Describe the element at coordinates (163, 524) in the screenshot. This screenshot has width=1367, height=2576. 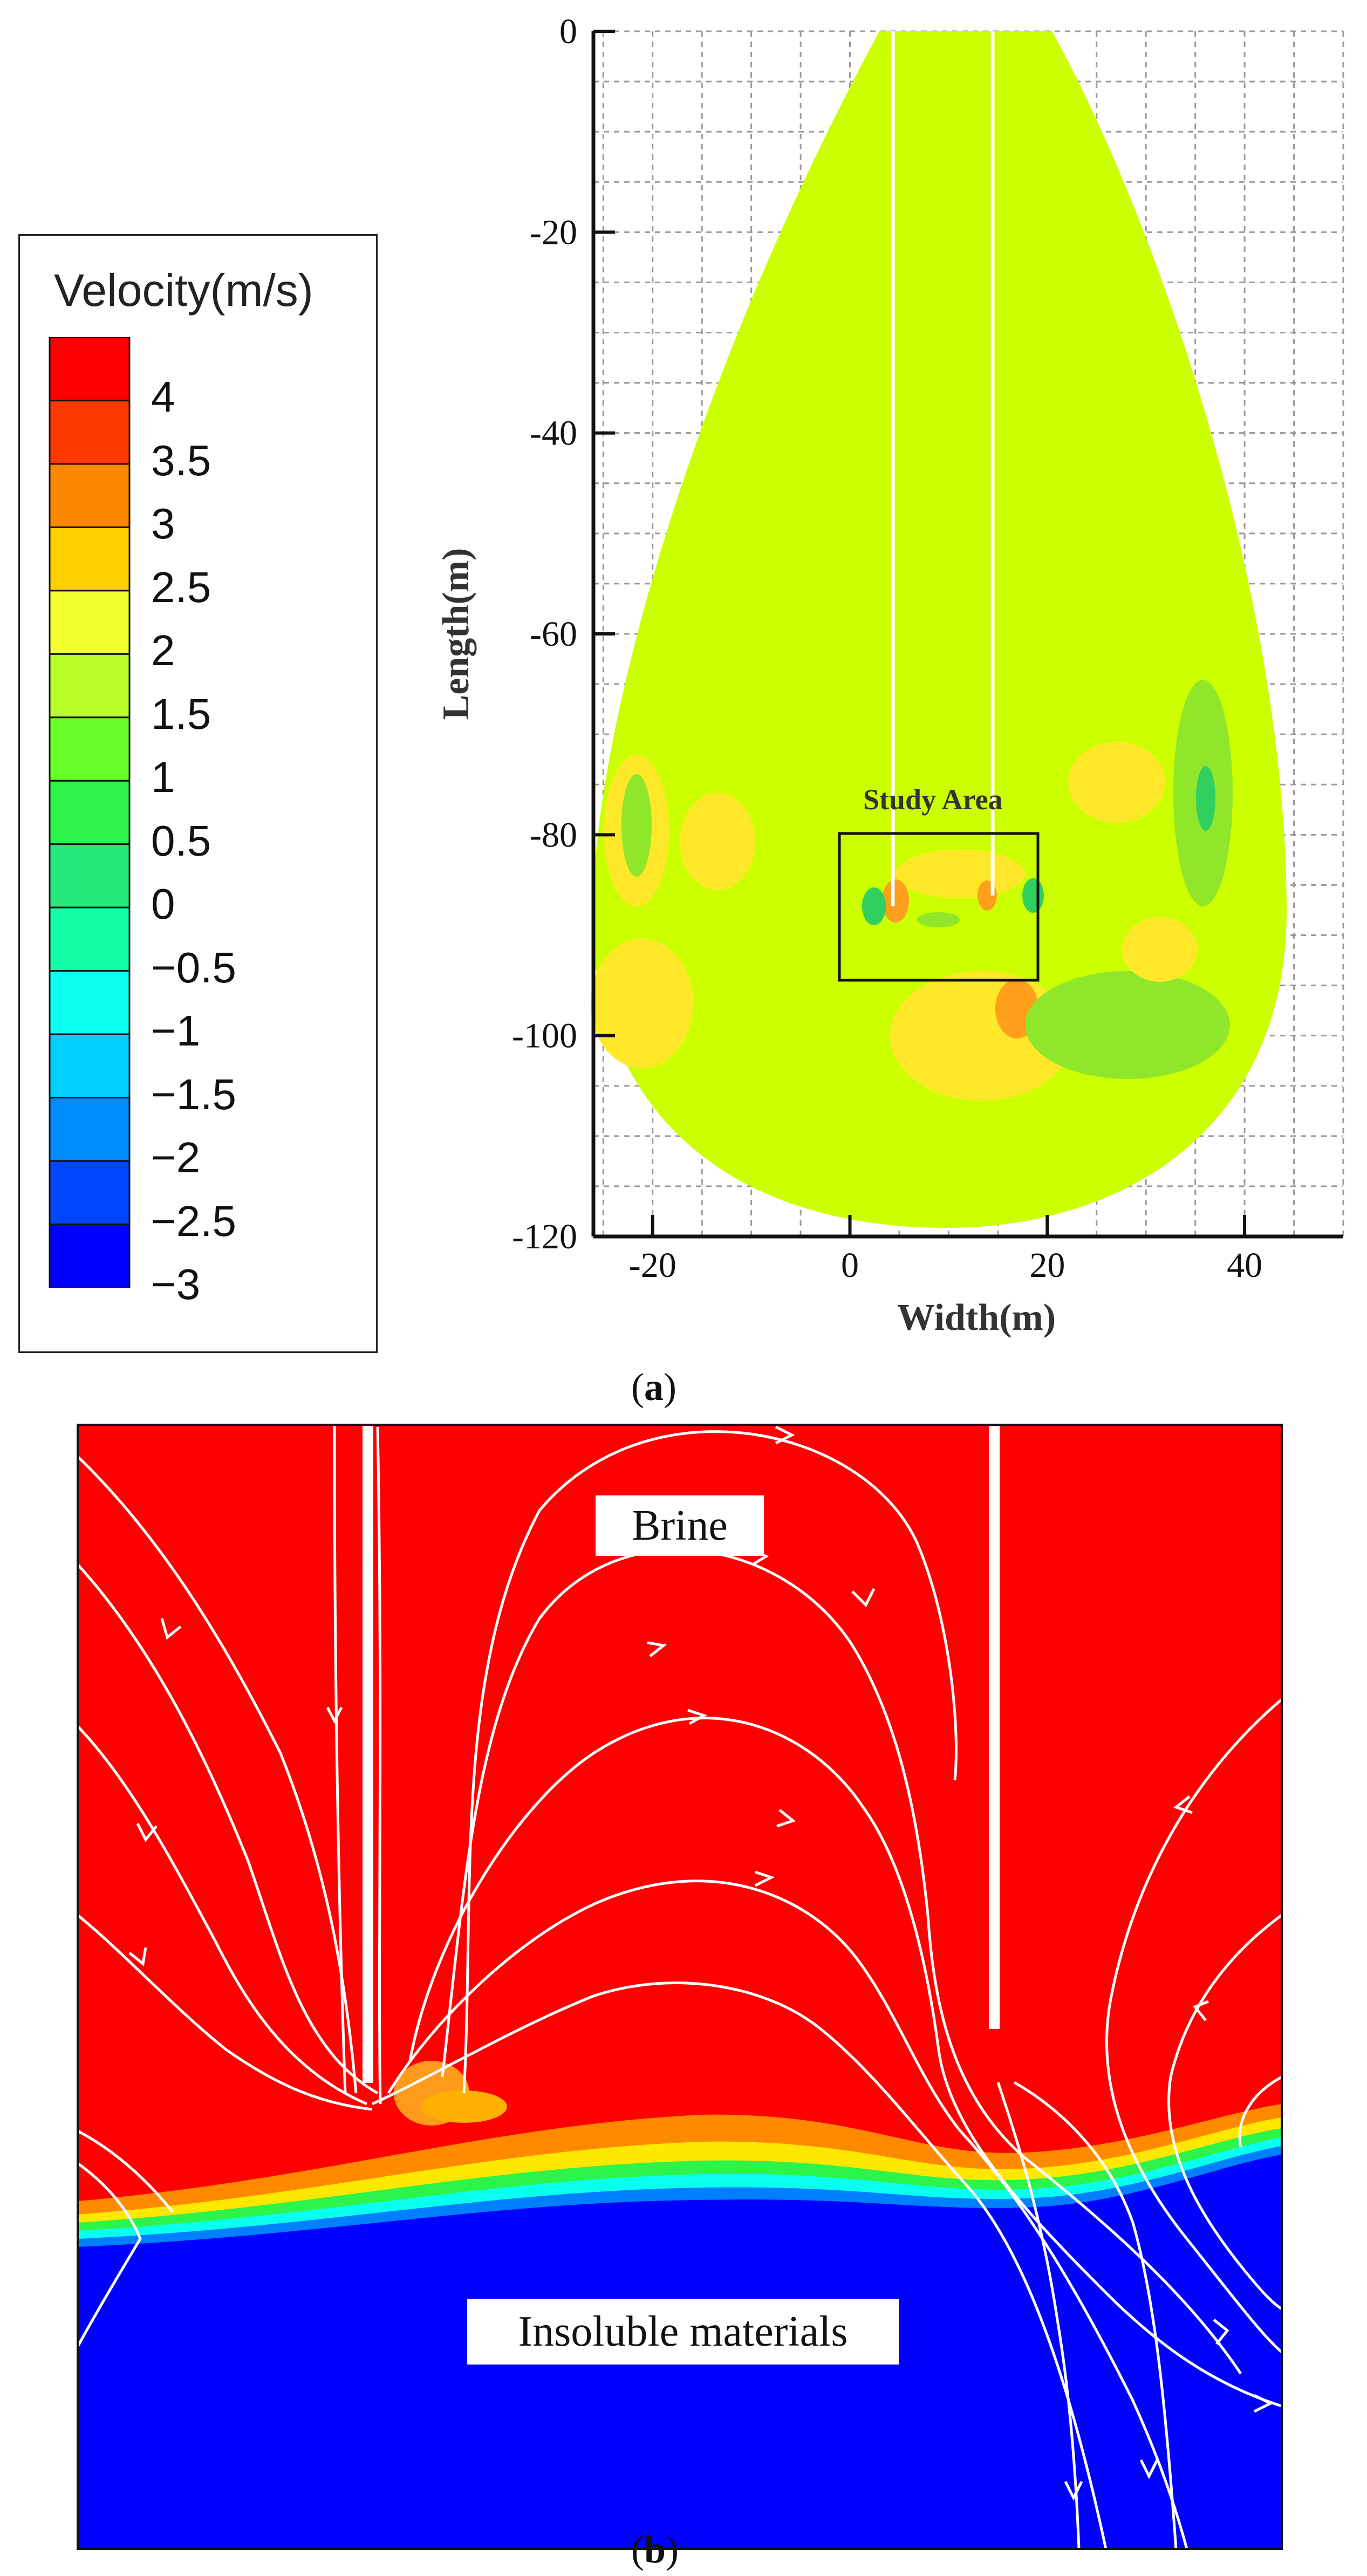
I see `legend-label: 3` at that location.